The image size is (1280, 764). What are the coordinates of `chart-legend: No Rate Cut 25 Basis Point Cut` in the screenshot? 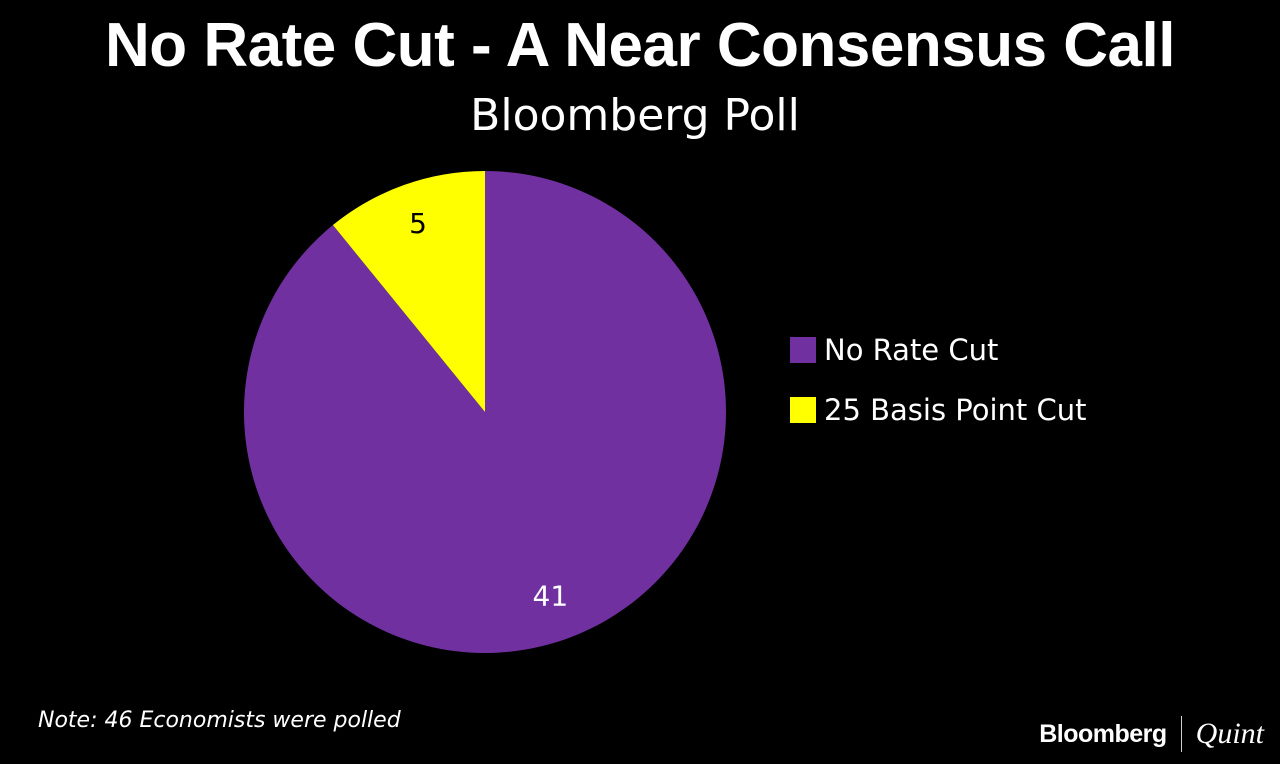 It's located at (1000, 390).